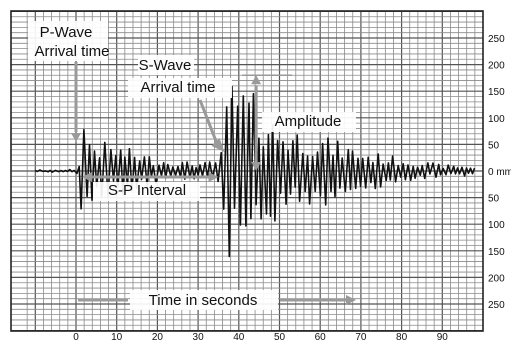  What do you see at coordinates (256, 166) in the screenshot?
I see `amplitude-arrowhead-down` at bounding box center [256, 166].